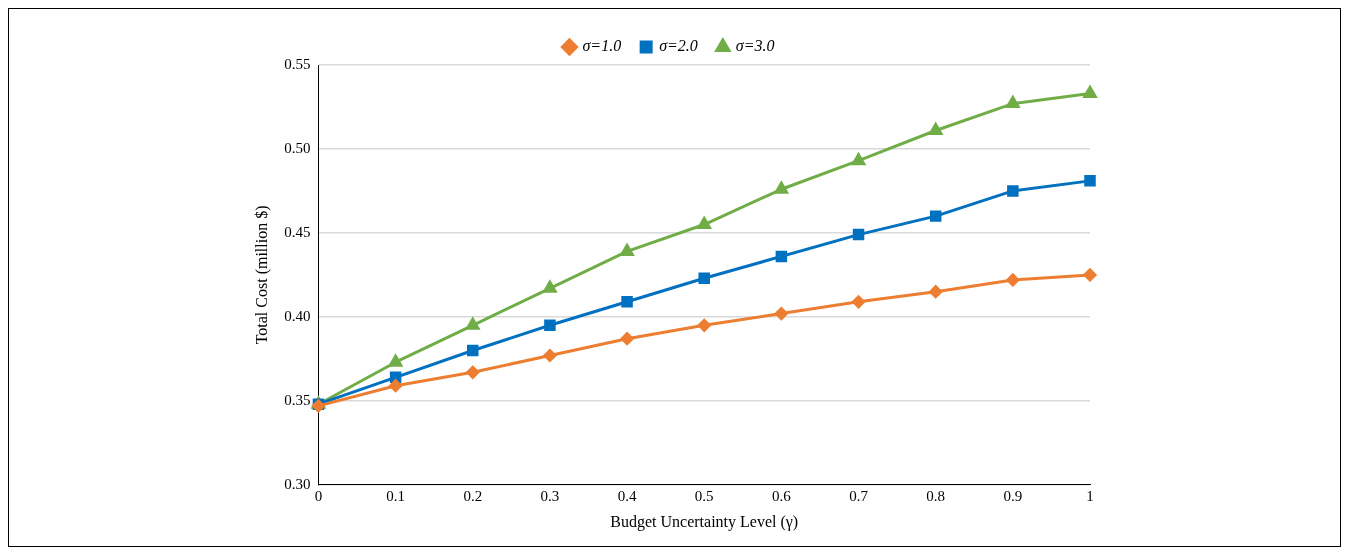  I want to click on x-tick-label: 0.9, so click(1013, 495).